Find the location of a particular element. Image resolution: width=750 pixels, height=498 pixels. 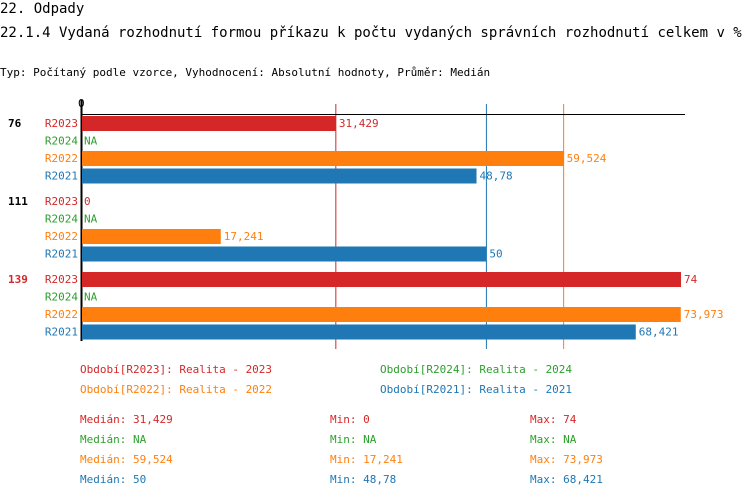

legend-item: Období[R2022]: Realita - 2022 is located at coordinates (176, 389).